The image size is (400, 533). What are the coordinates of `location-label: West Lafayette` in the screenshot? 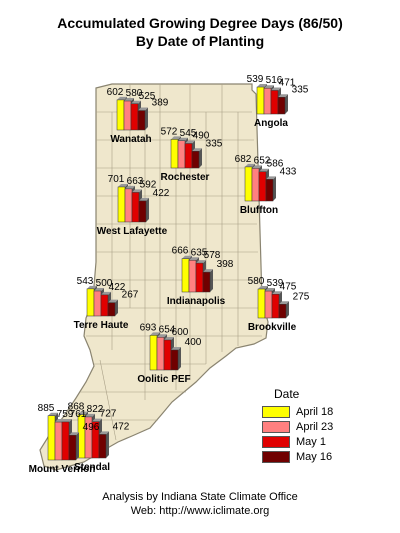 It's located at (132, 231).